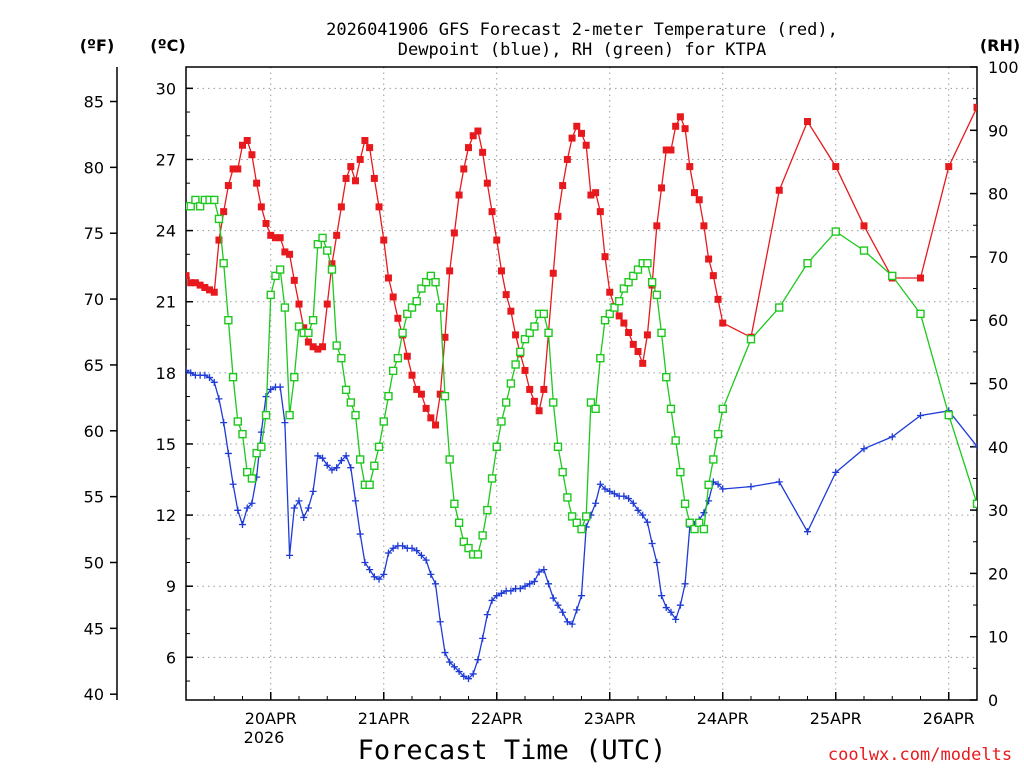 The height and width of the screenshot is (768, 1024). I want to click on celsius-tick-label: 12, so click(166, 515).